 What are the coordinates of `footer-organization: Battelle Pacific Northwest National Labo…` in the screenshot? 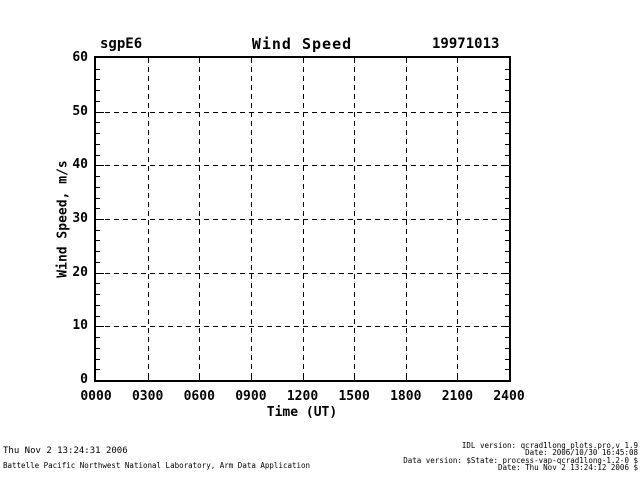 It's located at (157, 465).